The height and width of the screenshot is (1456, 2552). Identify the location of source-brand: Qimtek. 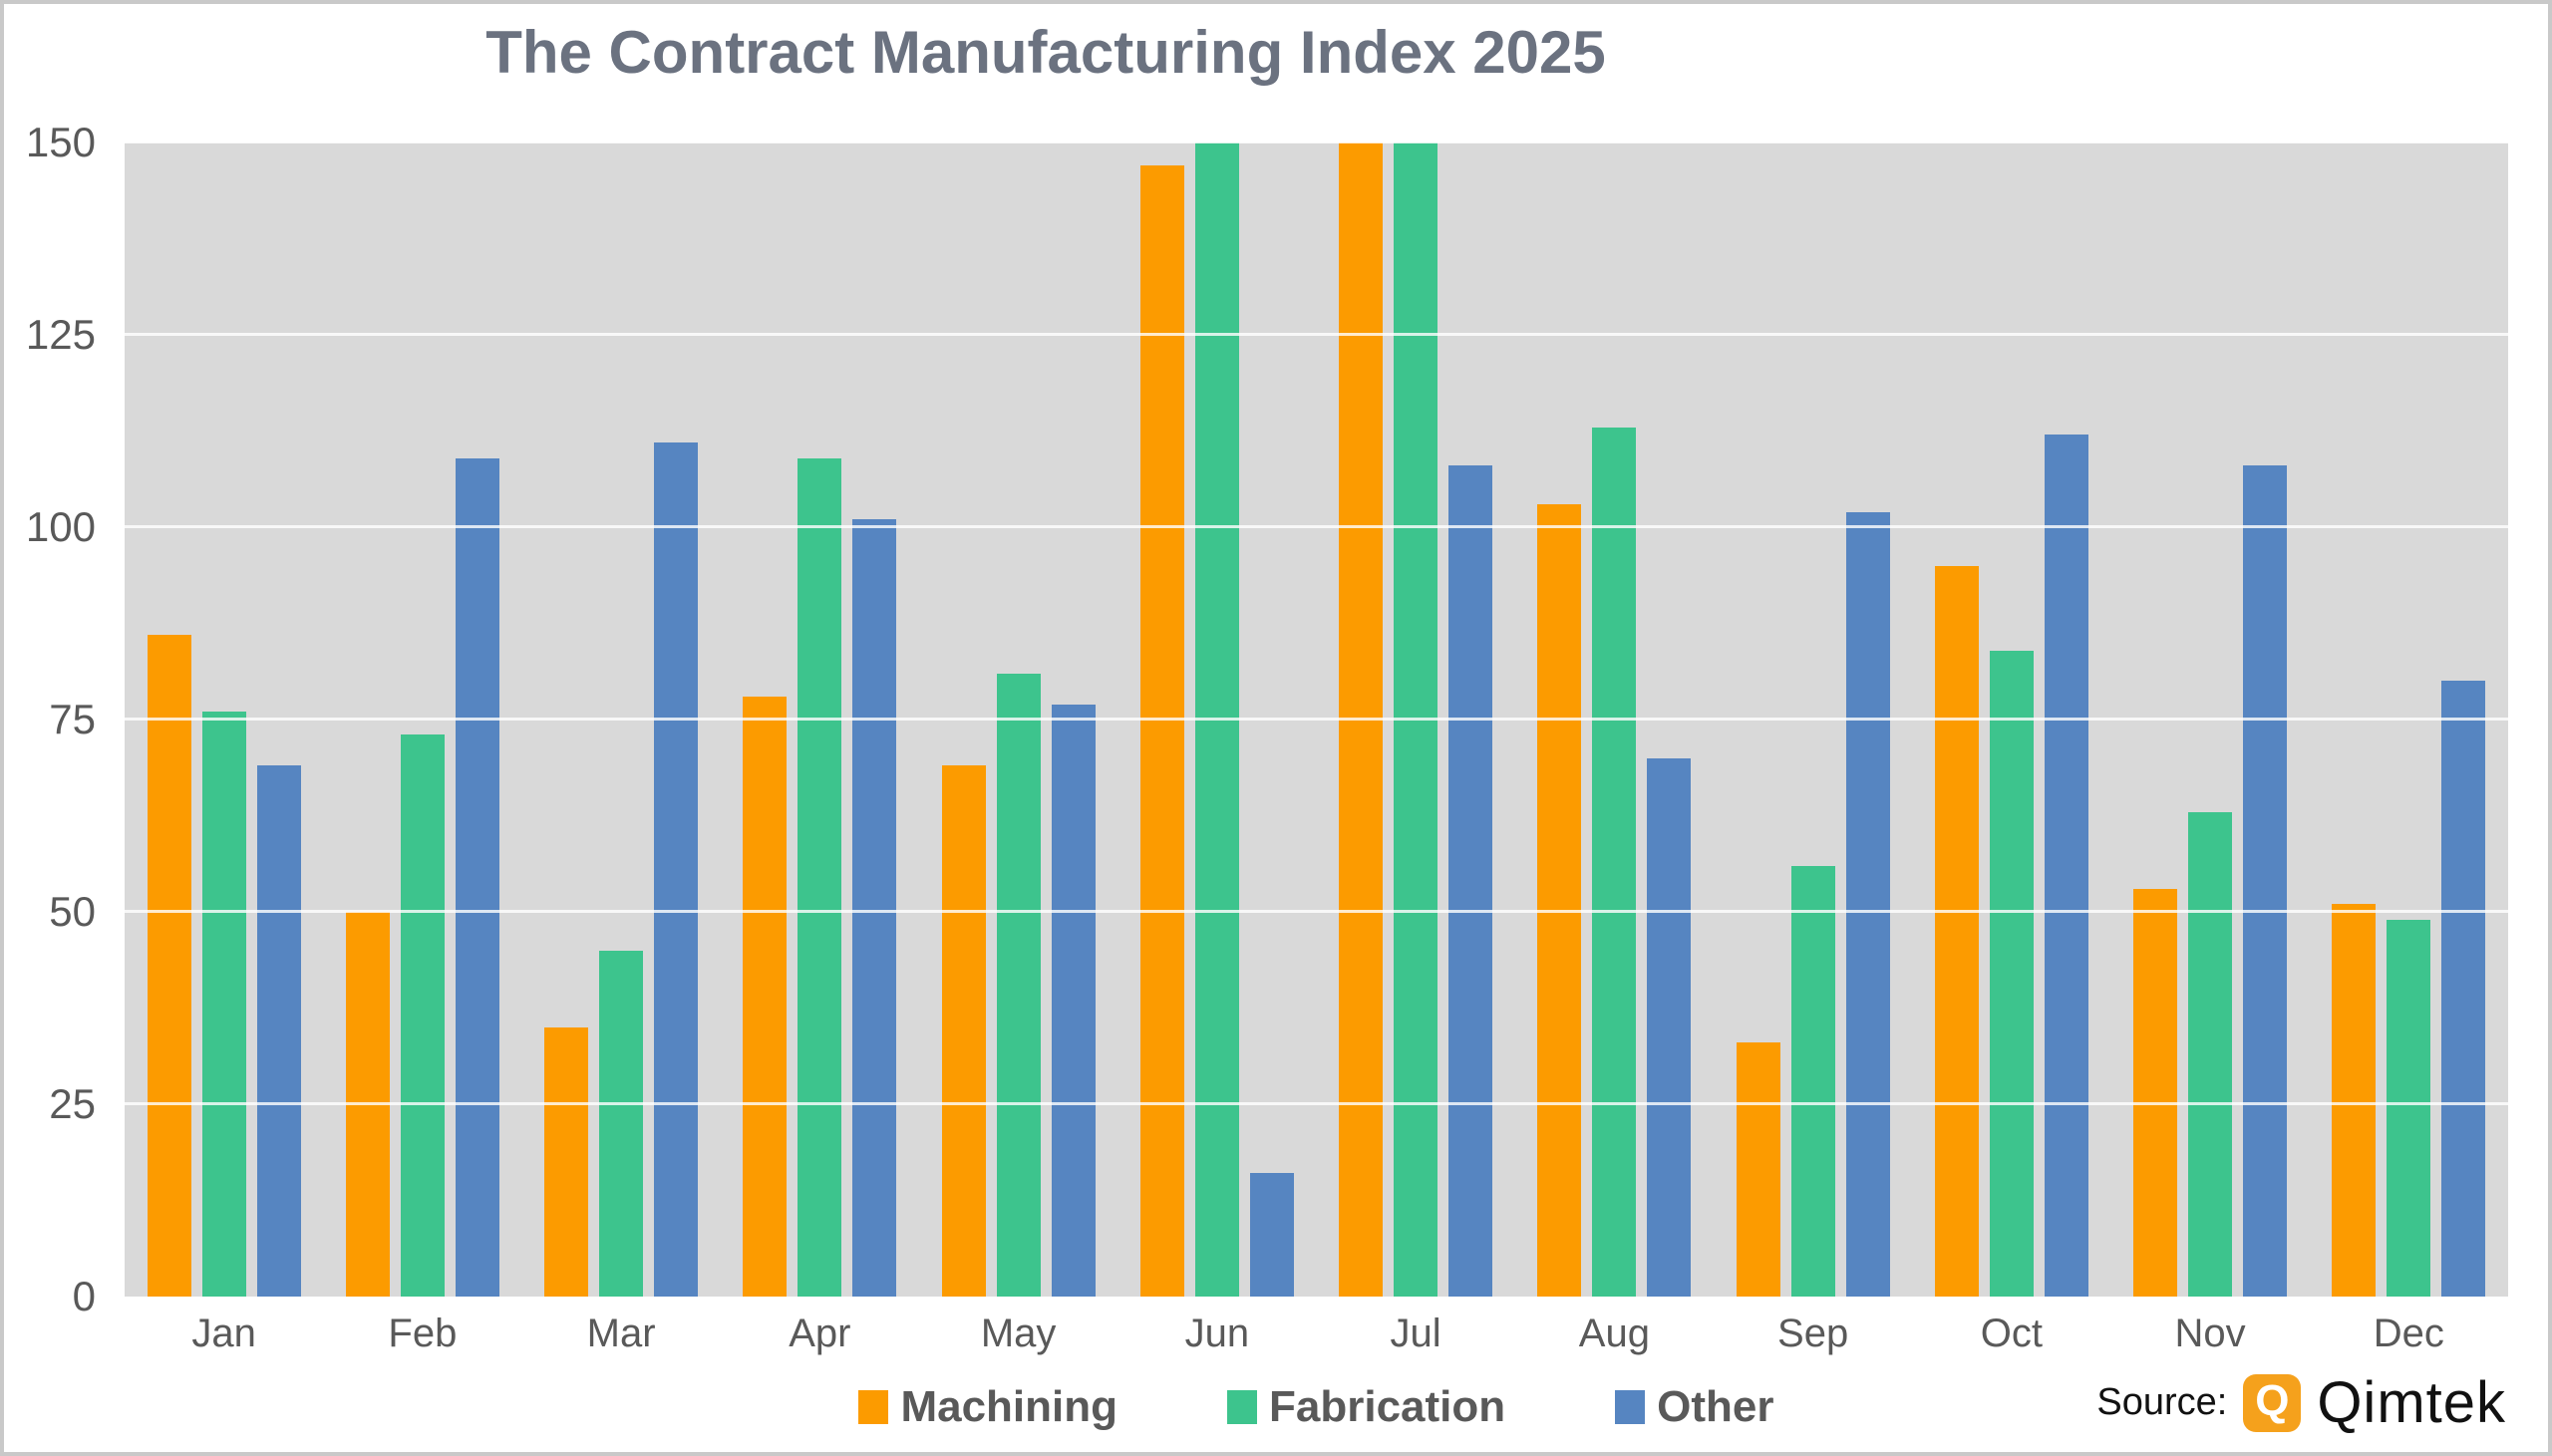
(2411, 1402).